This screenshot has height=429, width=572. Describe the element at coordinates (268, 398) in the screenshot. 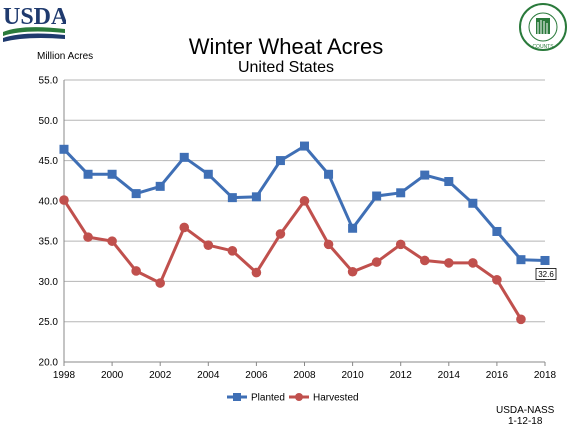

I see `legend-planted-label: Planted` at that location.